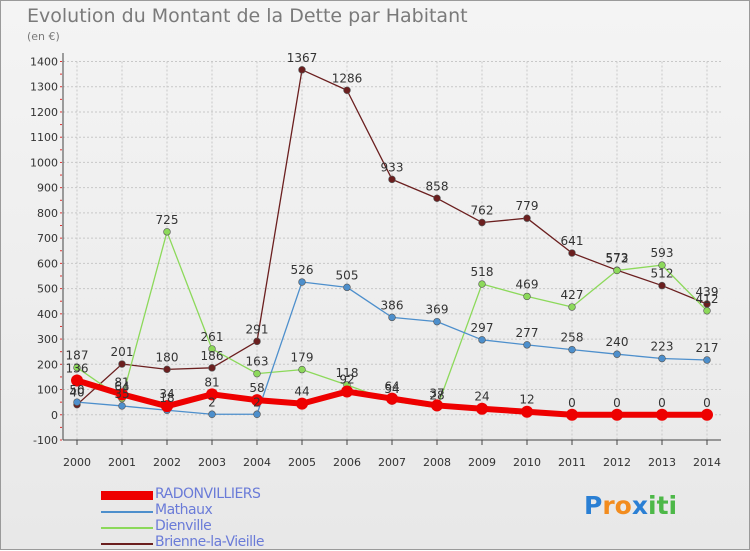 The width and height of the screenshot is (750, 551). Describe the element at coordinates (482, 462) in the screenshot. I see `x-tick-label: 2009` at that location.